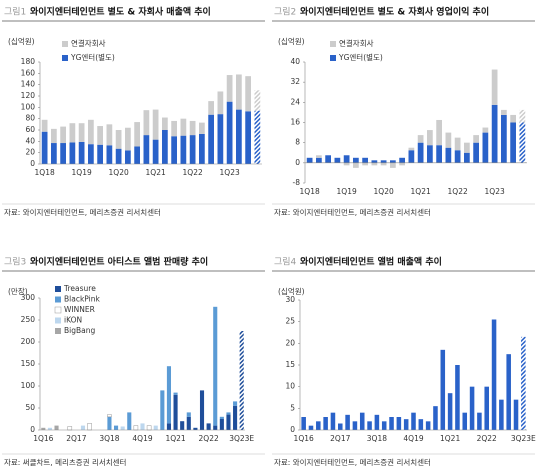 This screenshot has width=539, height=475. Describe the element at coordinates (28, 61) in the screenshot. I see `y-tick-label: 180` at that location.